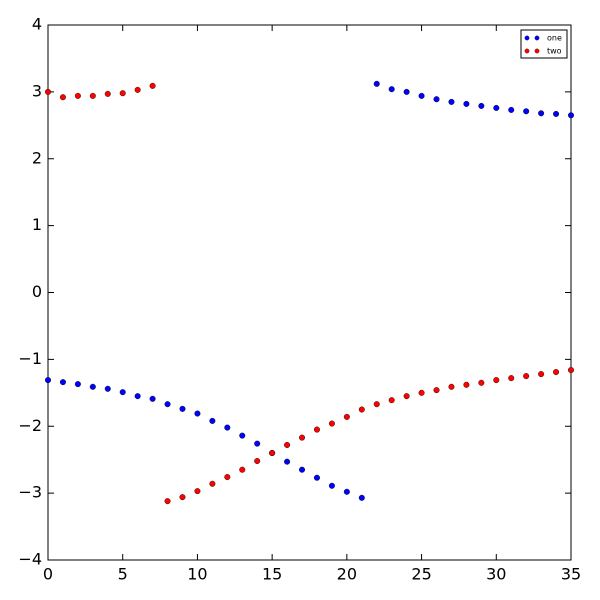  What do you see at coordinates (37, 24) in the screenshot?
I see `y-tick-label: 4` at bounding box center [37, 24].